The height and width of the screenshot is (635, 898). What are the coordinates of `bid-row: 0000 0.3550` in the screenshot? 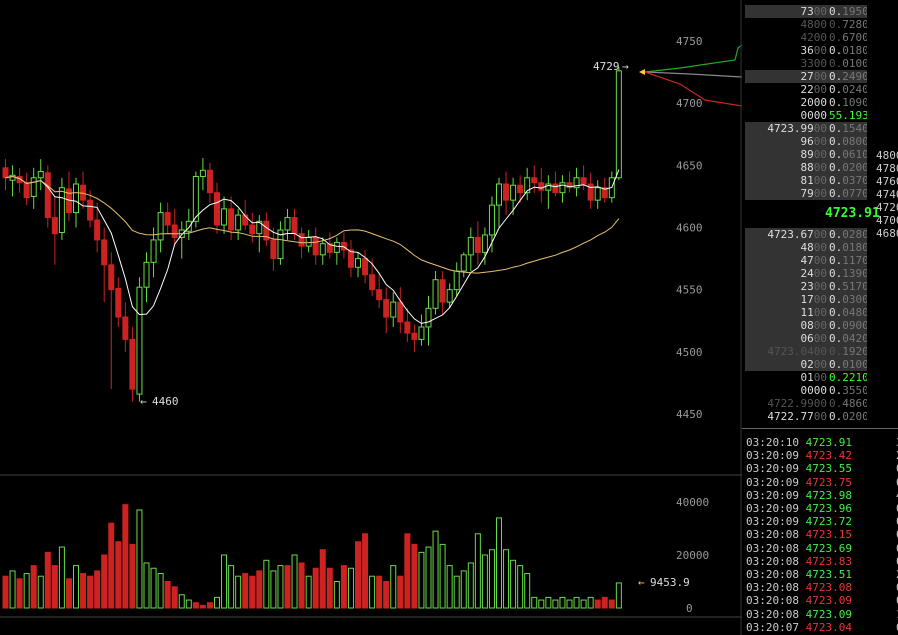 It's located at (806, 390).